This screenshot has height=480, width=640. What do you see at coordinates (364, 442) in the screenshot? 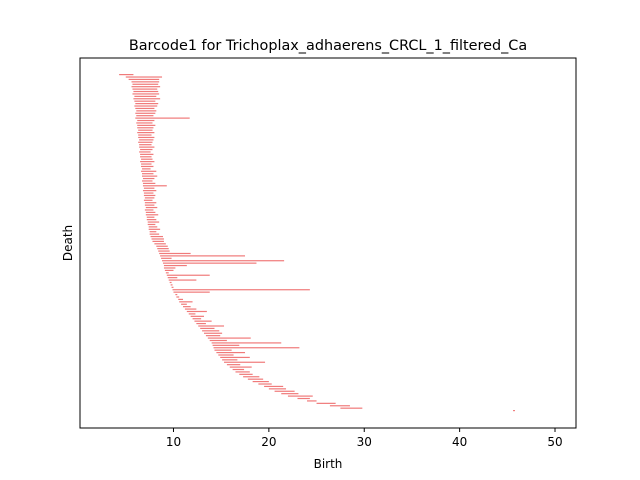
I see `x-tick-label: 30` at bounding box center [364, 442].